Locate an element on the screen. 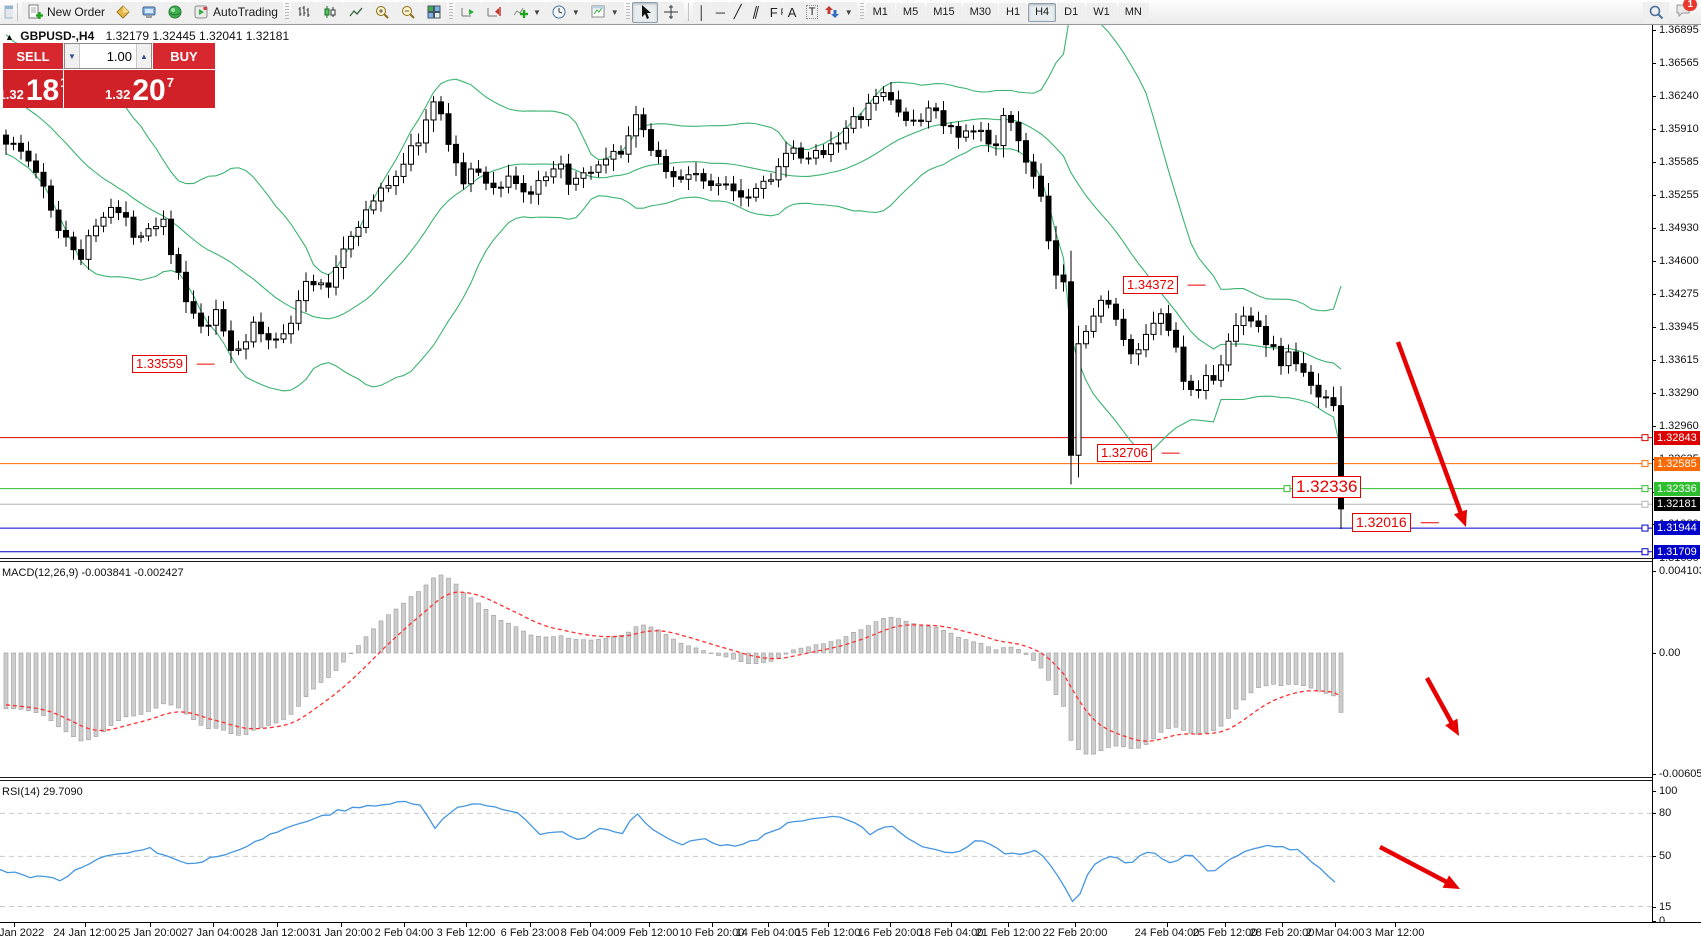 The image size is (1701, 941). buy-price-button: 1.32 20 7 is located at coordinates (139, 89).